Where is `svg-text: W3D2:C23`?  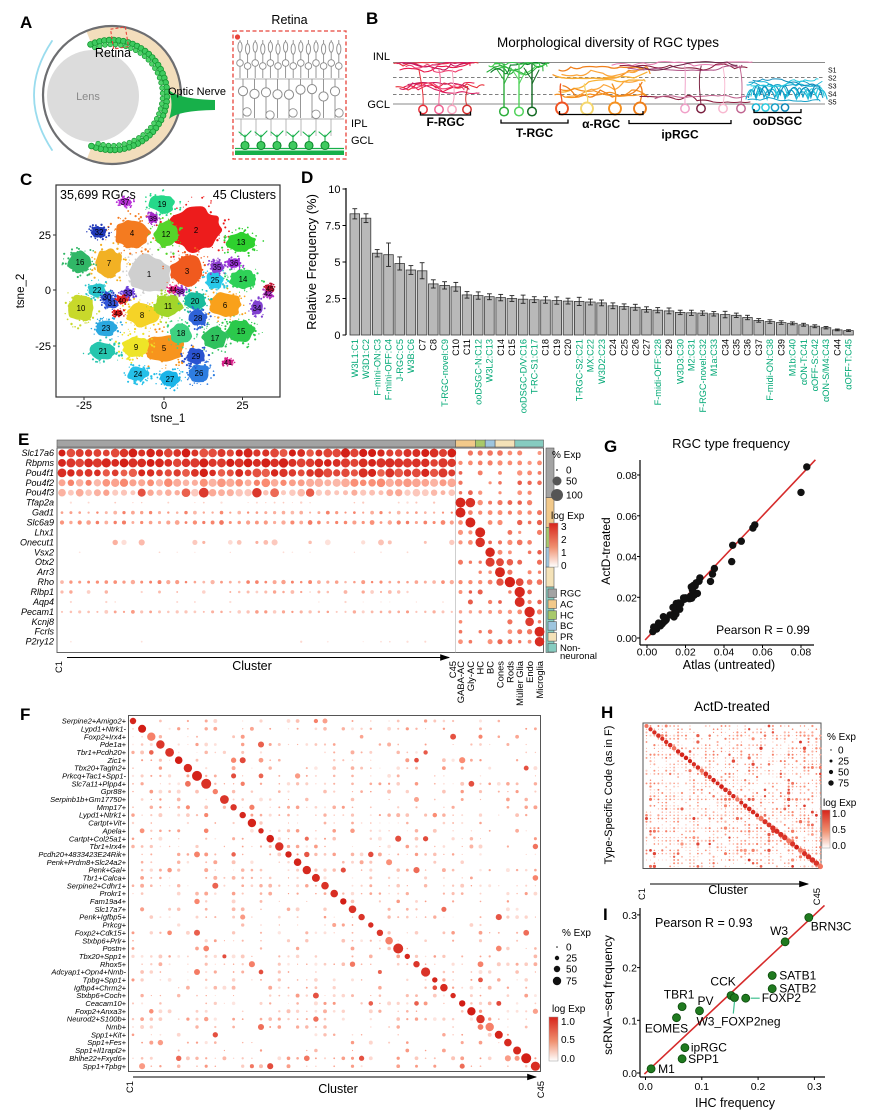
svg-text: W3D2:C23 is located at coordinates (602, 361).